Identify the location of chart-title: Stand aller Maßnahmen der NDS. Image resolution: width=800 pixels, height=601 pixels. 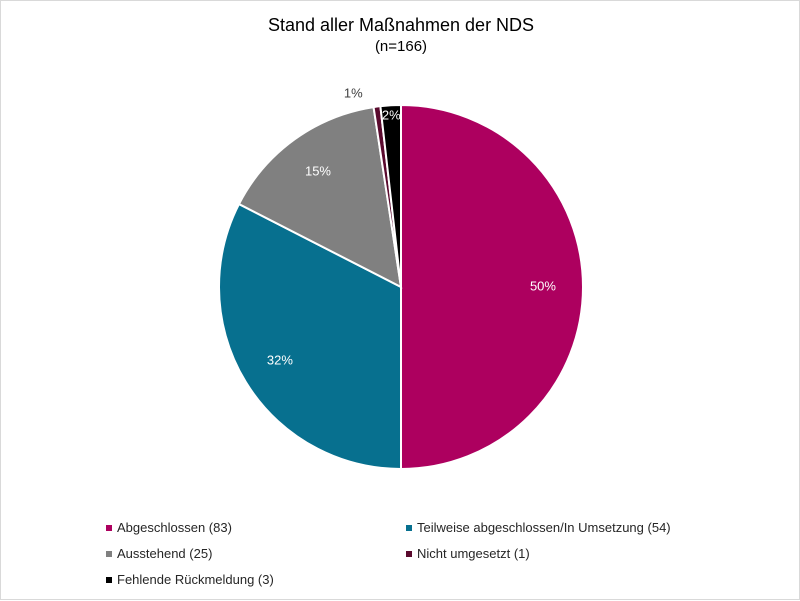
(401, 25).